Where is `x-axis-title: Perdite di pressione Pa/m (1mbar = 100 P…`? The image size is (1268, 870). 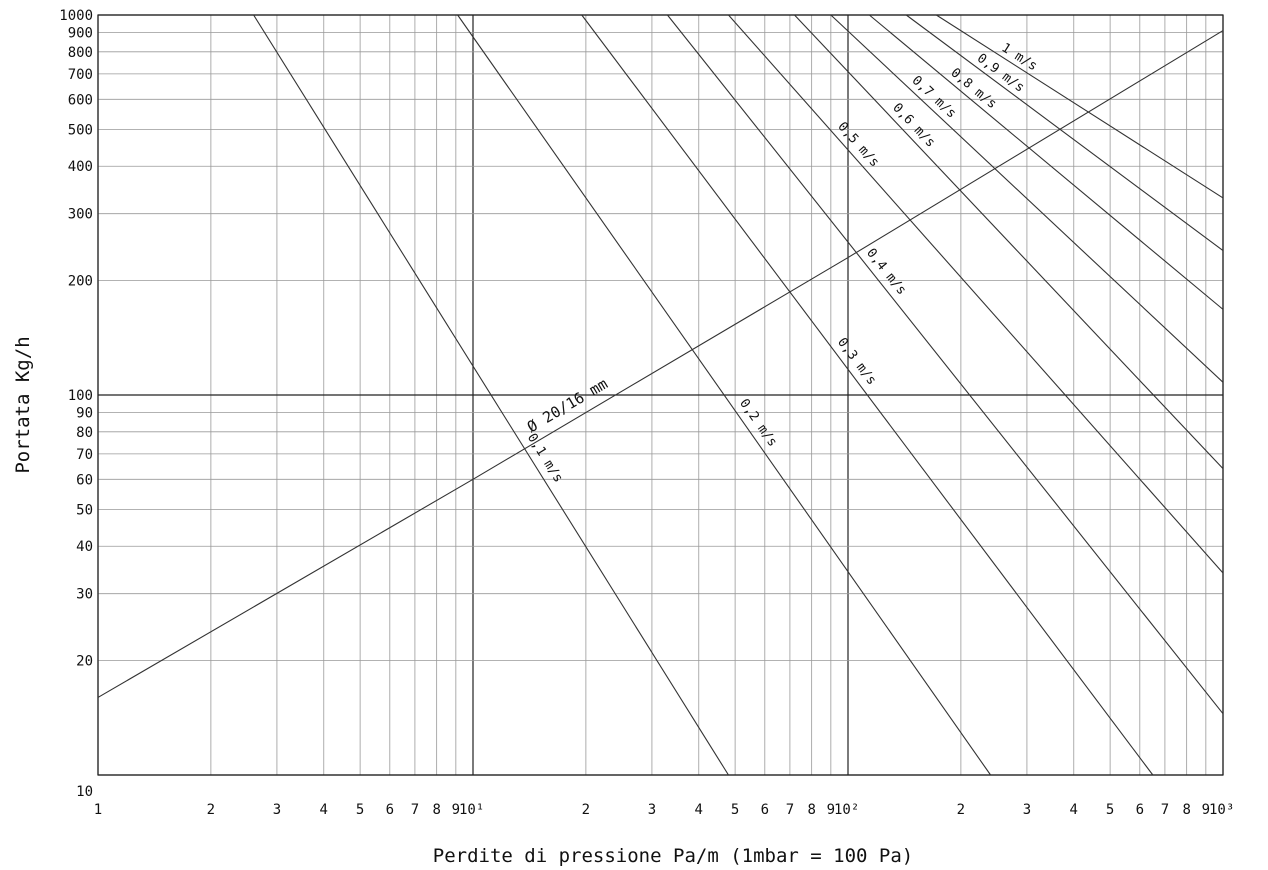 x-axis-title: Perdite di pressione Pa/m (1mbar = 100 P… is located at coordinates (673, 856).